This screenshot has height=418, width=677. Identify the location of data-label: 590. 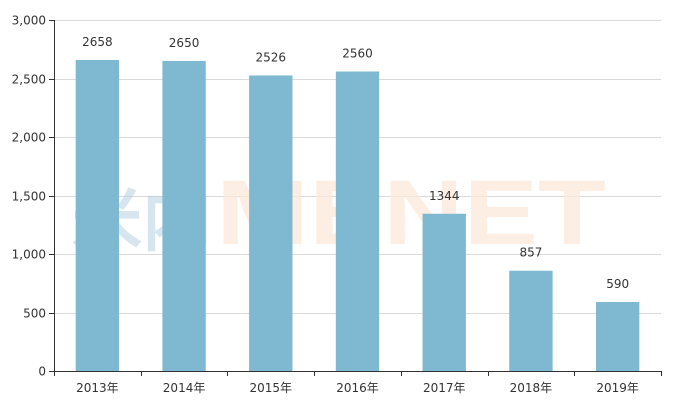
(617, 284).